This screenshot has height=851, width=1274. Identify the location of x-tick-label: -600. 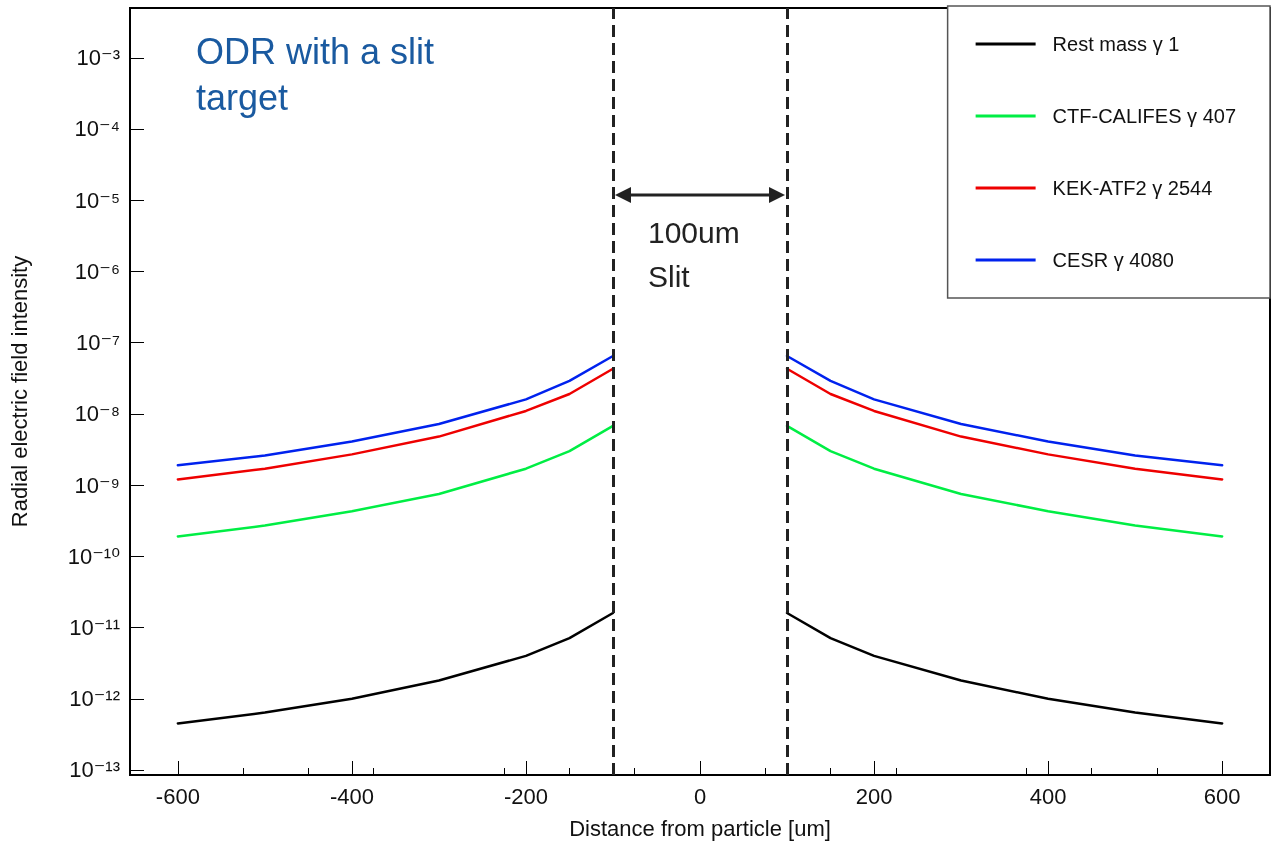
(177, 796).